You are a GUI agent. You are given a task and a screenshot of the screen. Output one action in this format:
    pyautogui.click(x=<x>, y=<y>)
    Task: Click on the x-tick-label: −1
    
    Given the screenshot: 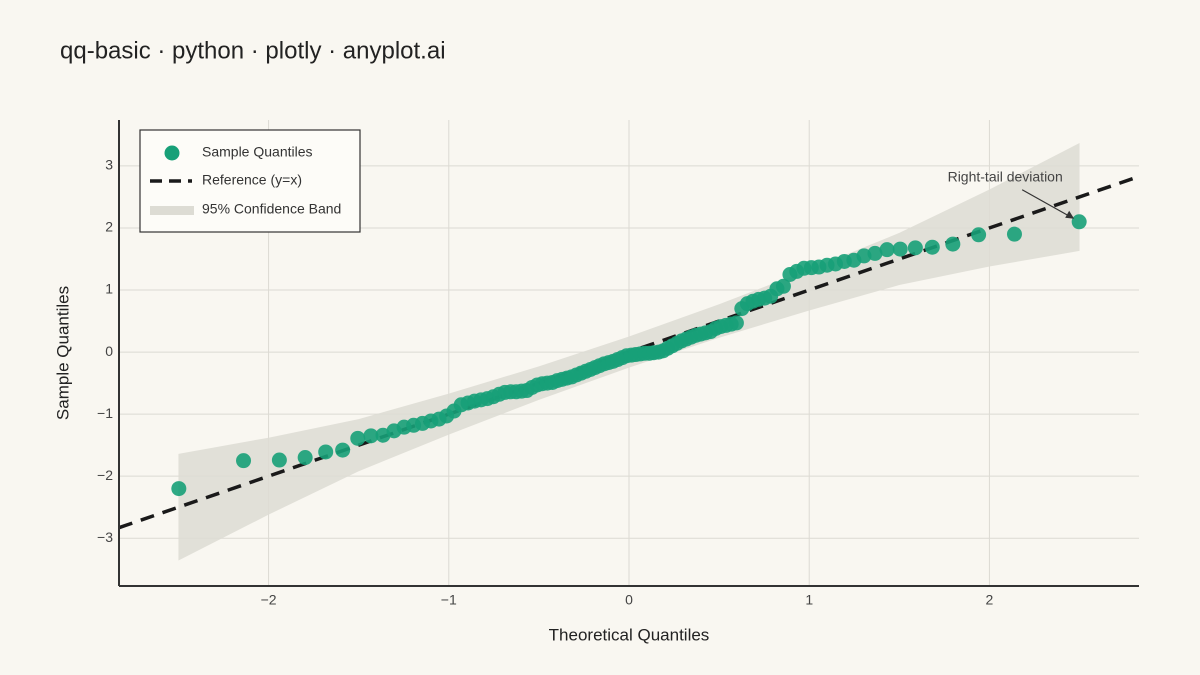 What is the action you would take?
    pyautogui.click(x=449, y=600)
    